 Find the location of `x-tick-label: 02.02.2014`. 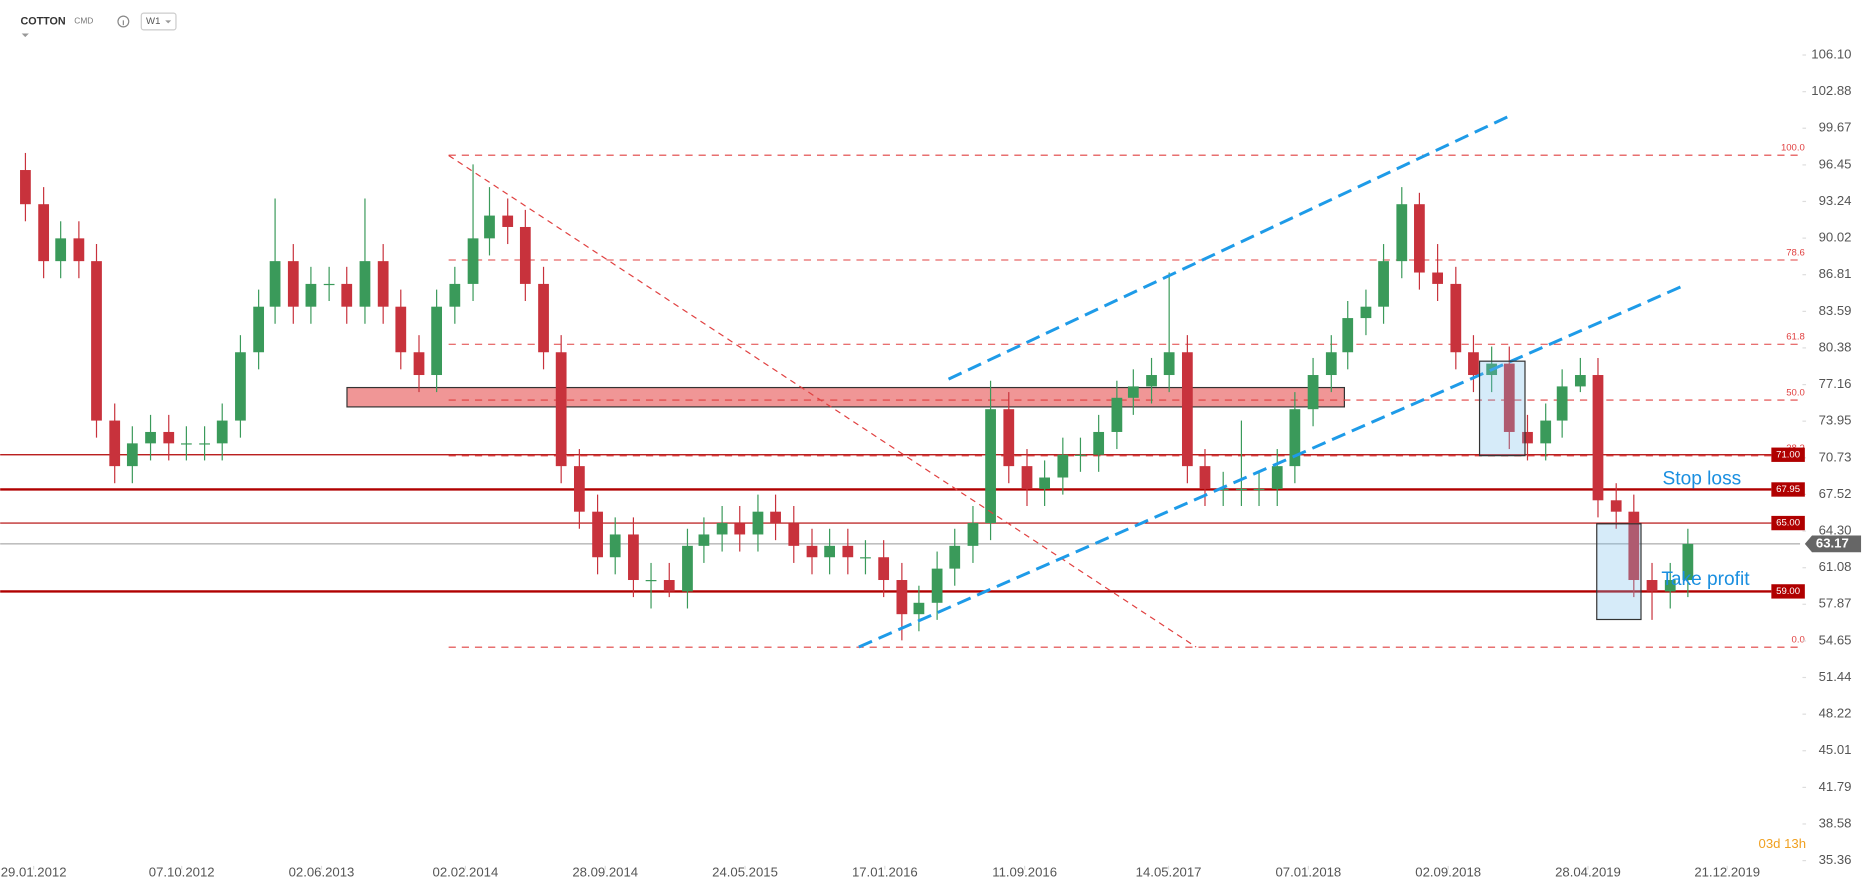

x-tick-label: 02.02.2014 is located at coordinates (466, 872).